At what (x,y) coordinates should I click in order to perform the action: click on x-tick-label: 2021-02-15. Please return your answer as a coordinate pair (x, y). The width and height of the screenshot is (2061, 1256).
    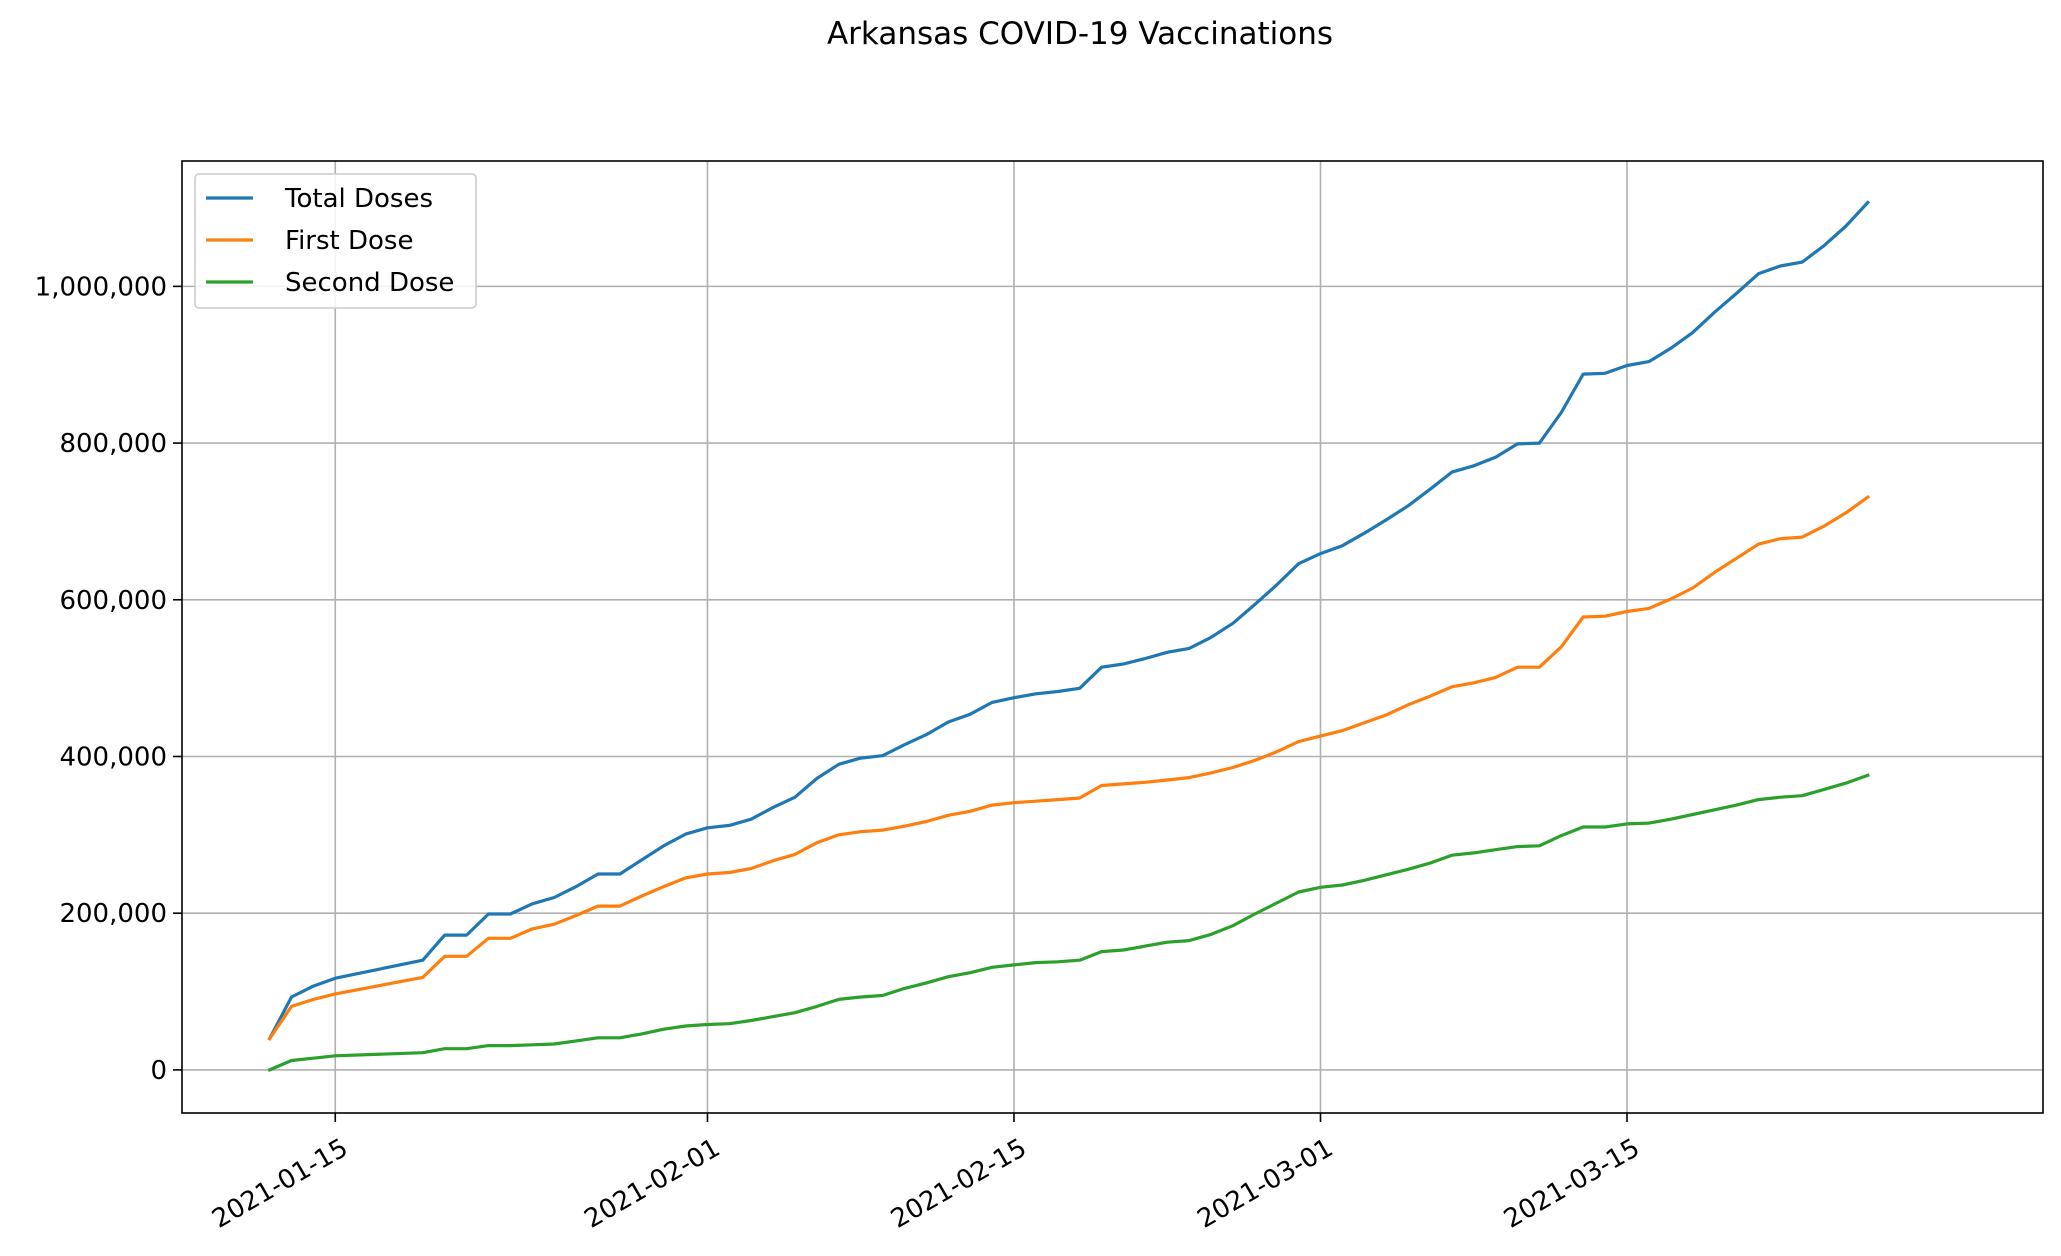
    Looking at the image, I should click on (959, 1184).